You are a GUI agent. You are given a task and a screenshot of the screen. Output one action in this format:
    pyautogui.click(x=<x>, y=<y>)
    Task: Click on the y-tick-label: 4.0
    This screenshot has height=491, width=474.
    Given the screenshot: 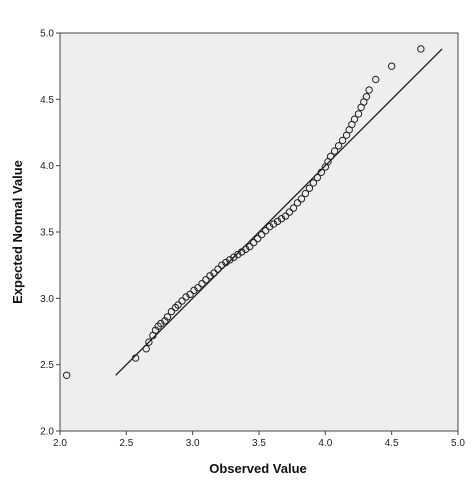 What is the action you would take?
    pyautogui.click(x=47, y=166)
    